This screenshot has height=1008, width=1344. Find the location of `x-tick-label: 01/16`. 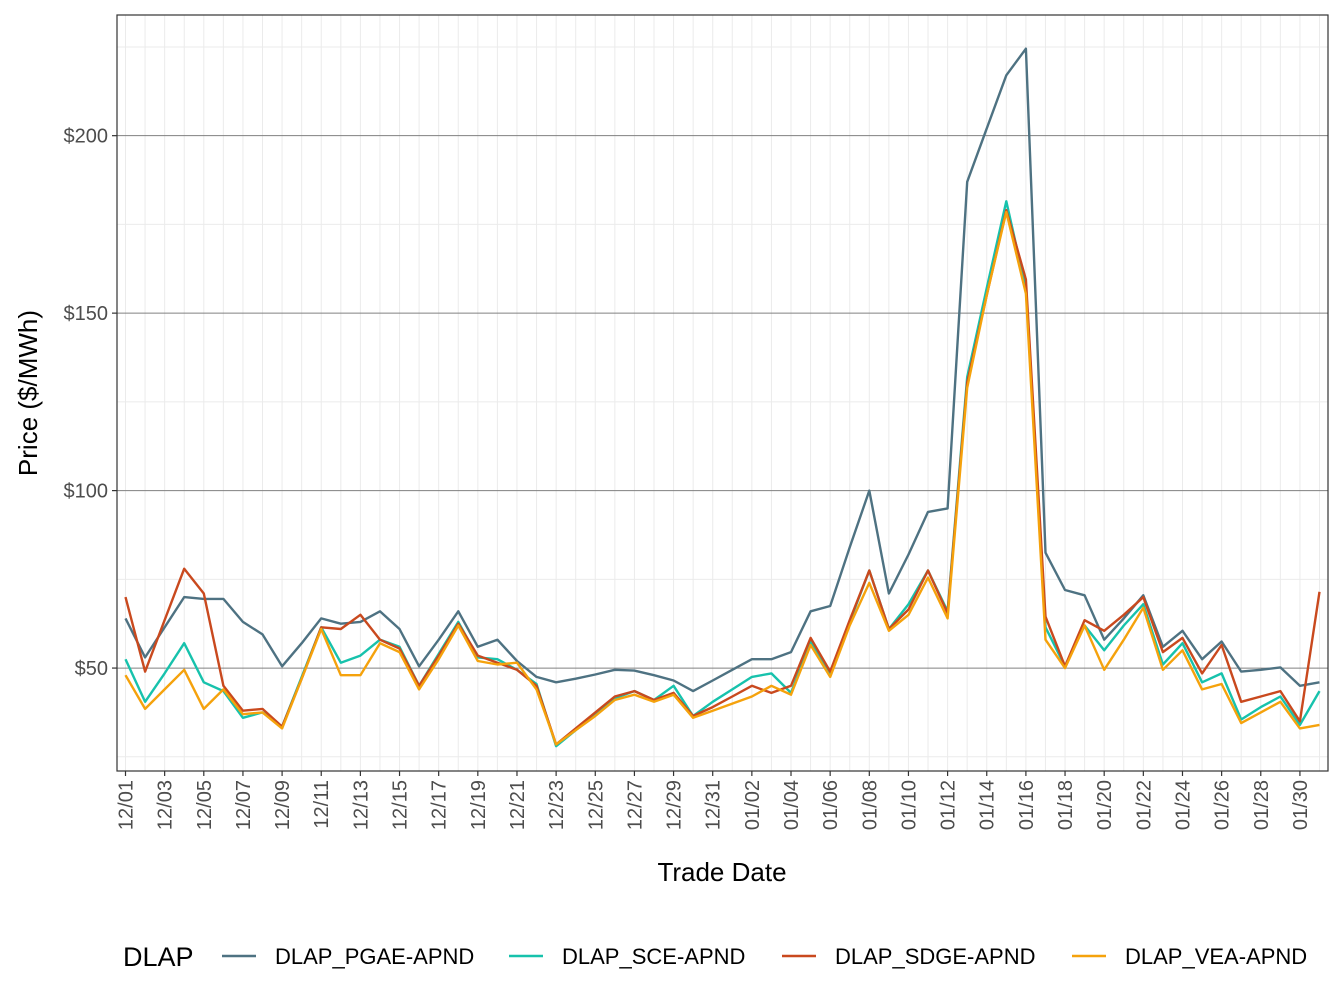

x-tick-label: 01/16 is located at coordinates (1027, 805).